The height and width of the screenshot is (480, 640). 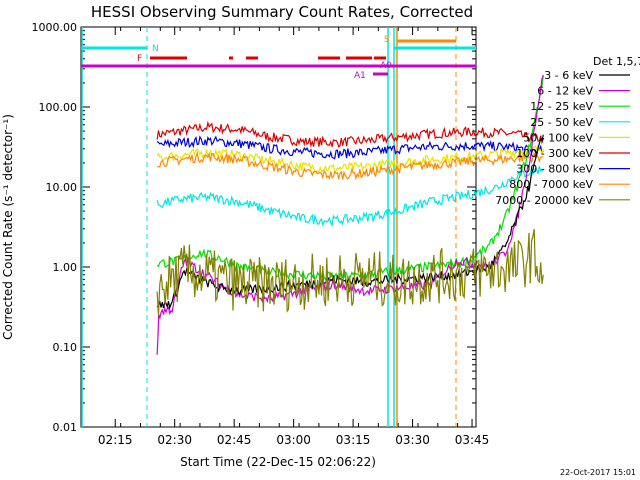 I want to click on y-tick-label: 1000.00, so click(x=55, y=27).